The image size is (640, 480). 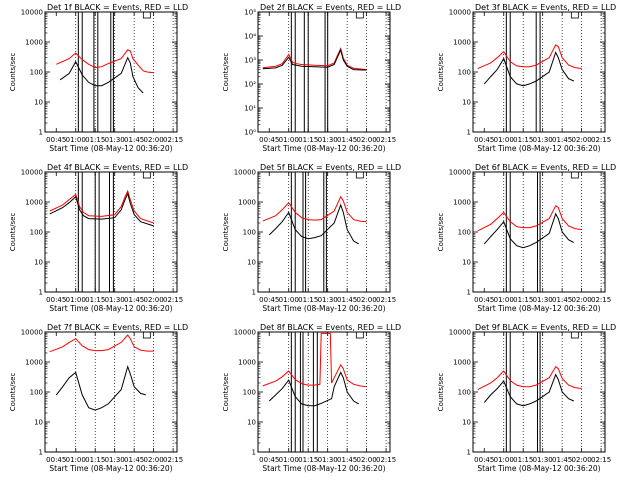 I want to click on panel-title: Det 4f BLACK = Events, RED = LLD, so click(x=117, y=167).